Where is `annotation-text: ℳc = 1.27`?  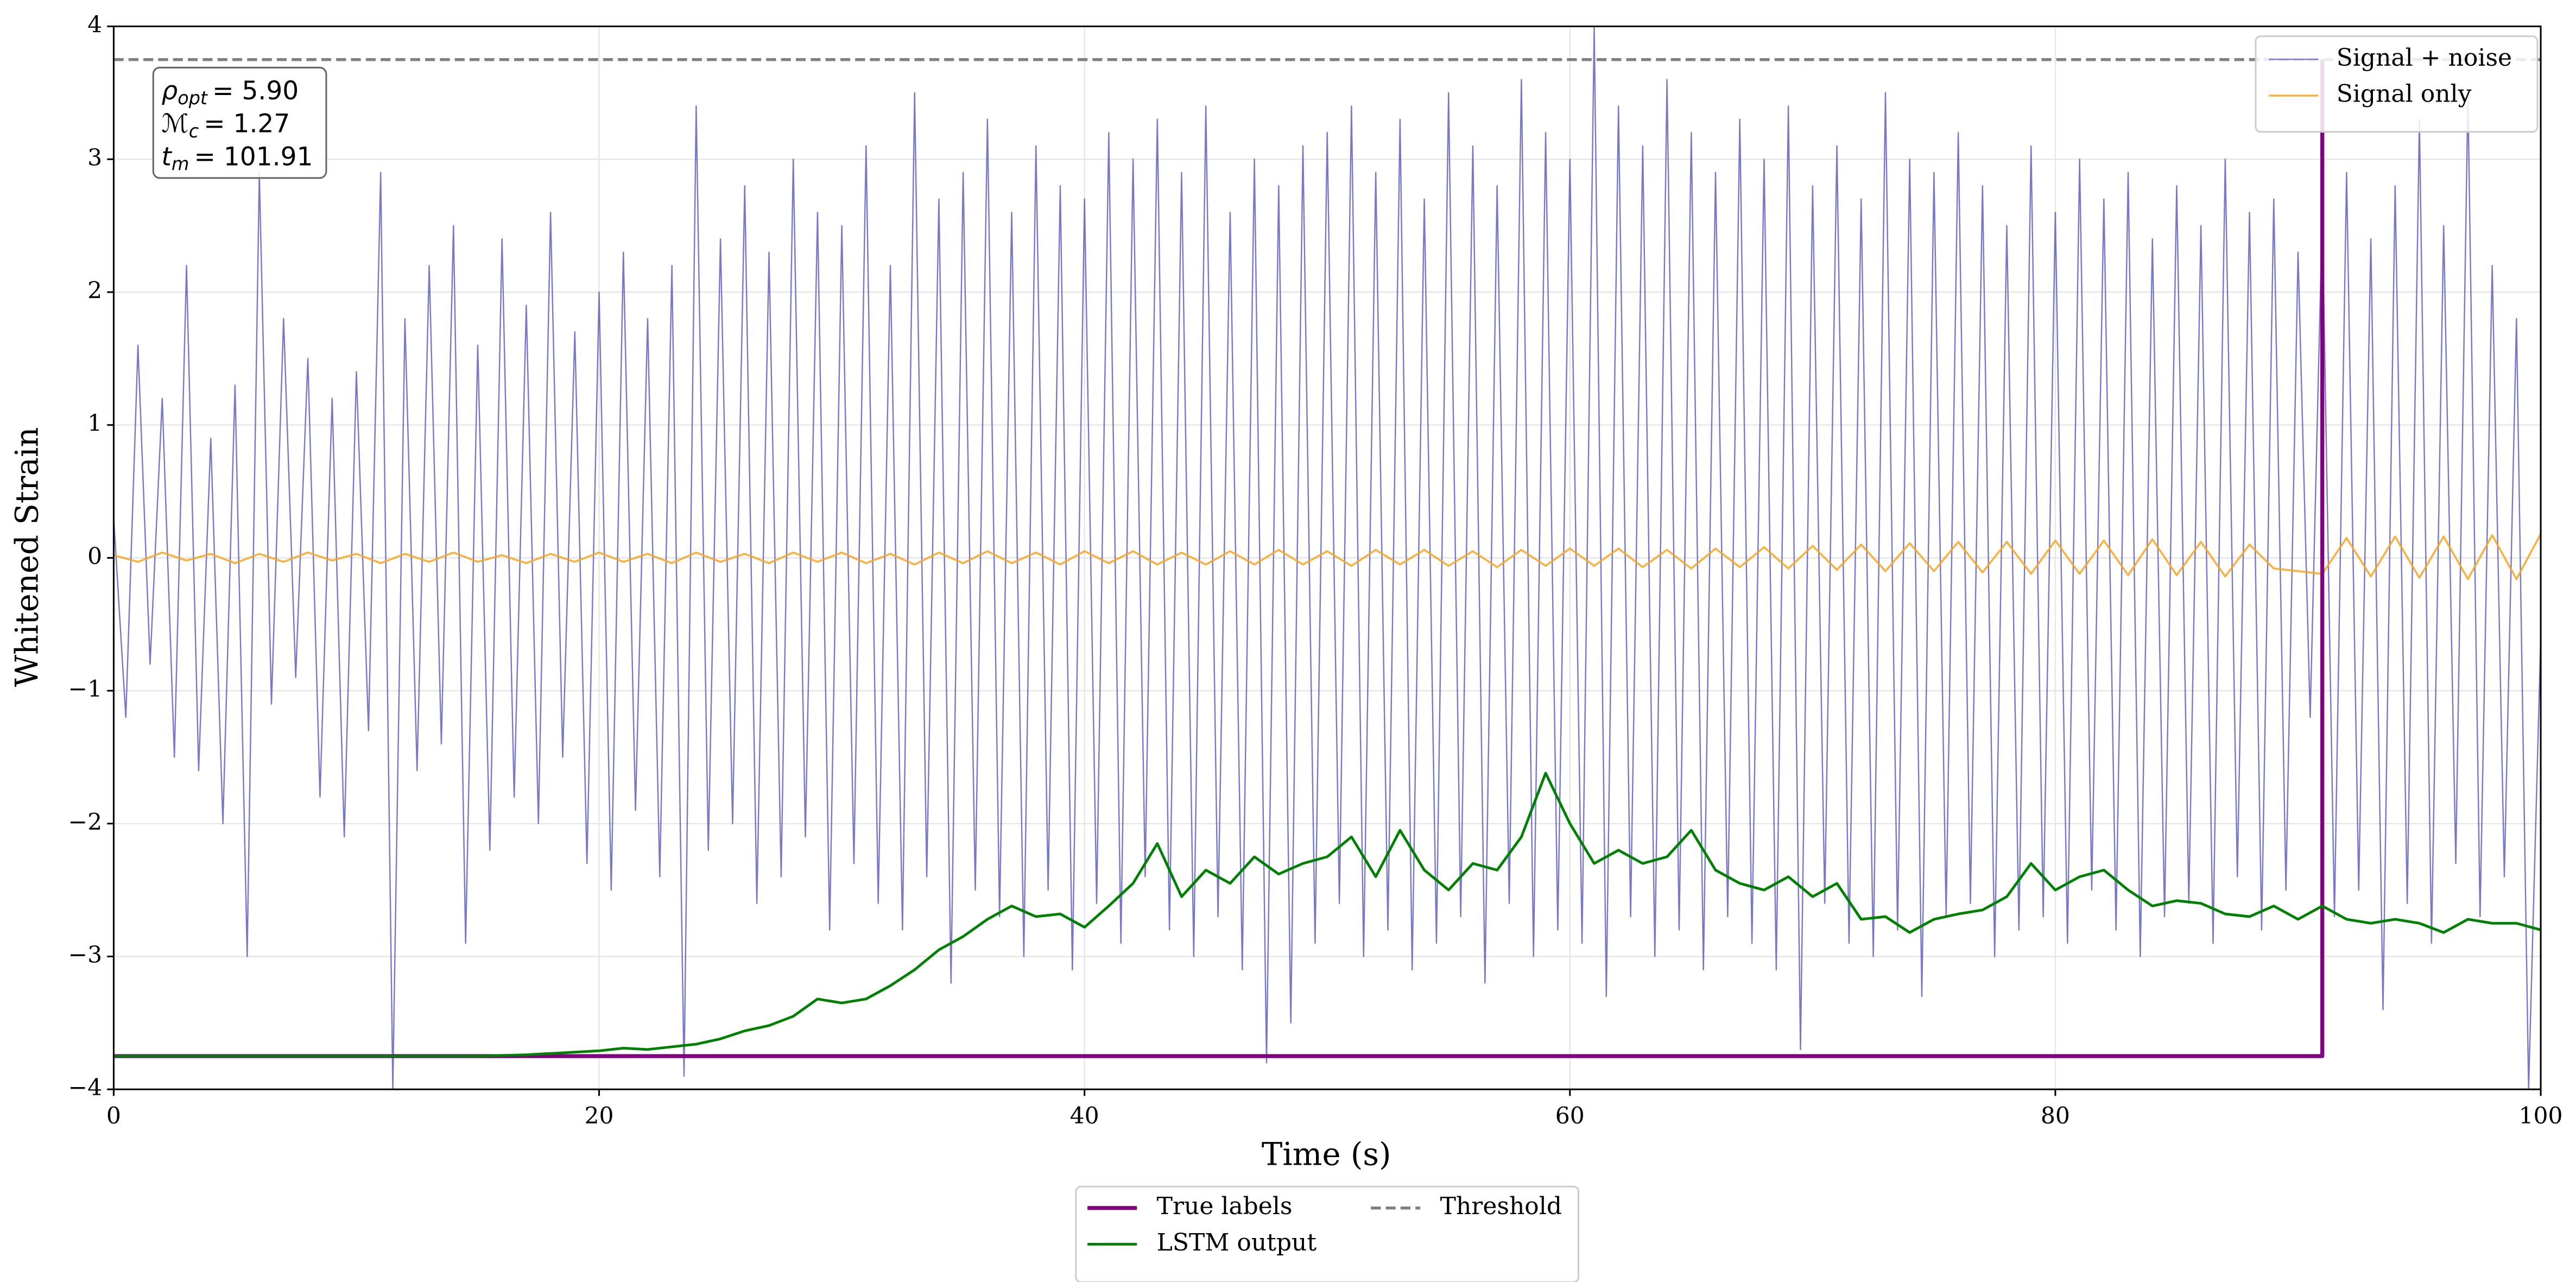
annotation-text: ℳc = 1.27 is located at coordinates (225, 125).